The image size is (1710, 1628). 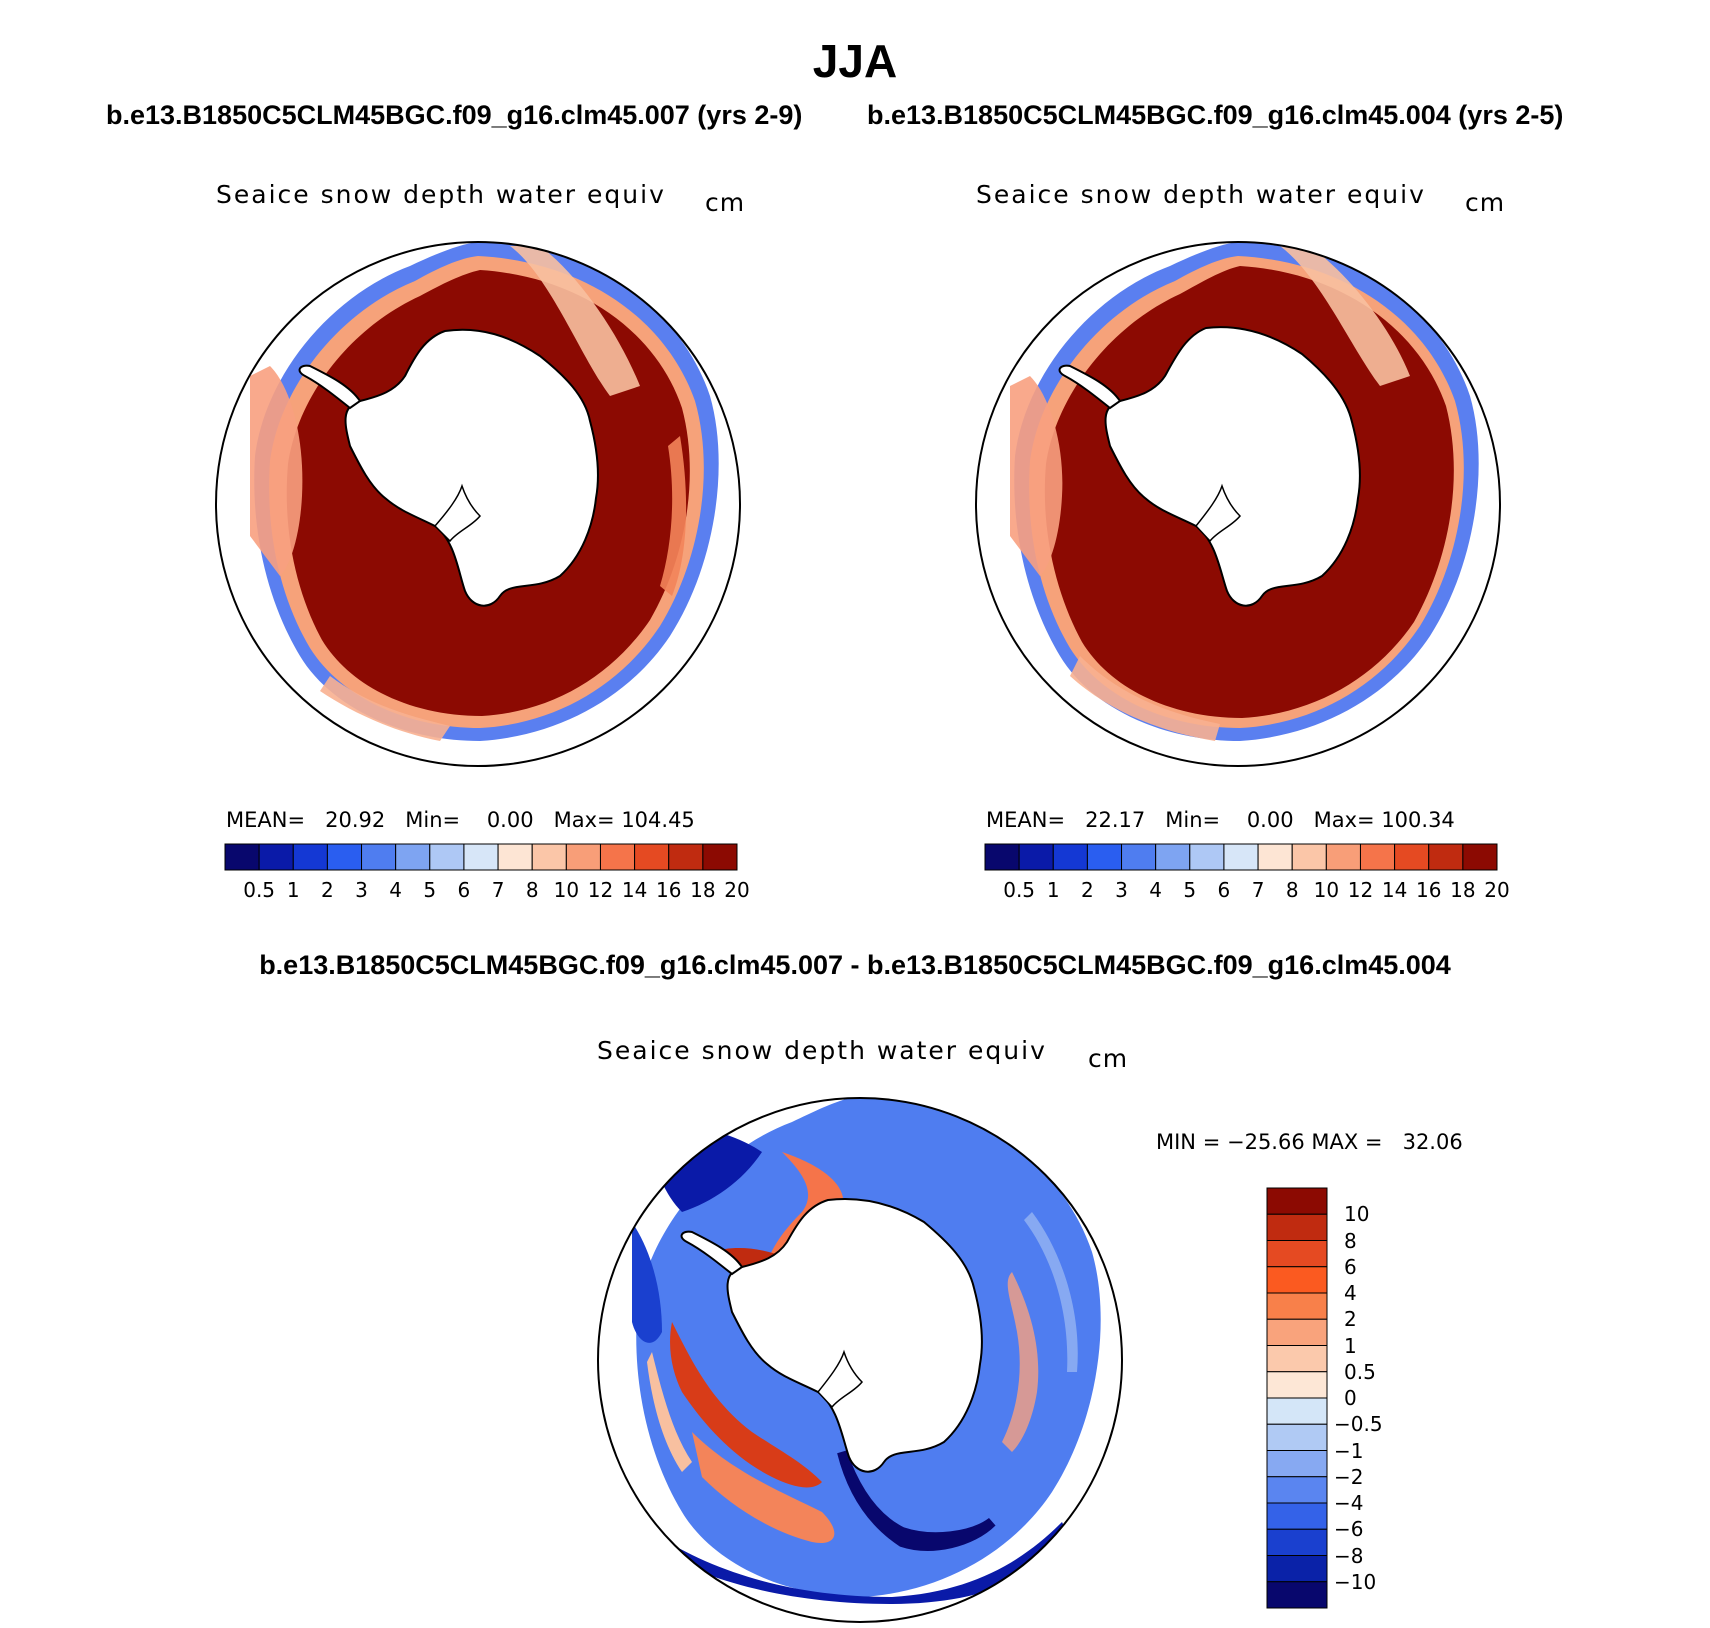 What do you see at coordinates (822, 1050) in the screenshot?
I see `diff-variable-title: Seaice snow depth water equiv` at bounding box center [822, 1050].